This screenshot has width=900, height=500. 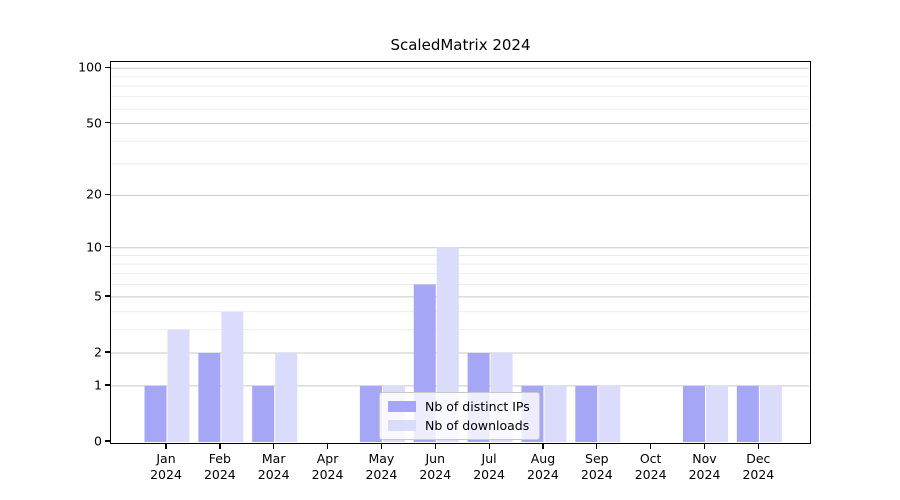 I want to click on legend-label: Nb of distinct IPs, so click(x=477, y=406).